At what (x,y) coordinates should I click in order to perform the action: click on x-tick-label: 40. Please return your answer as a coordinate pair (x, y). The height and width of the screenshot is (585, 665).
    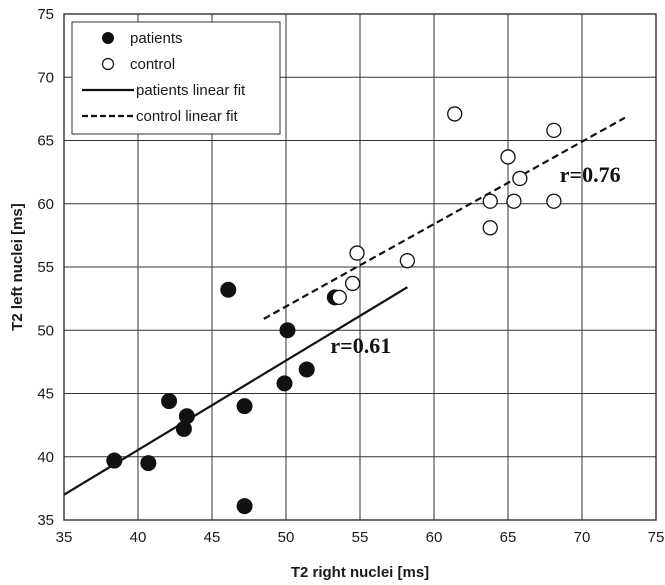
    Looking at the image, I should click on (138, 537).